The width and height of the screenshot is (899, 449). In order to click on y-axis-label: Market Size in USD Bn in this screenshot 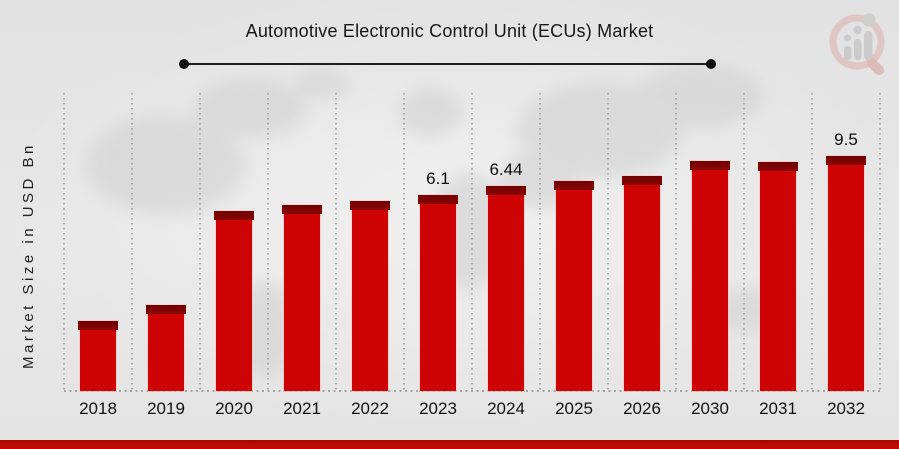, I will do `click(28, 256)`.